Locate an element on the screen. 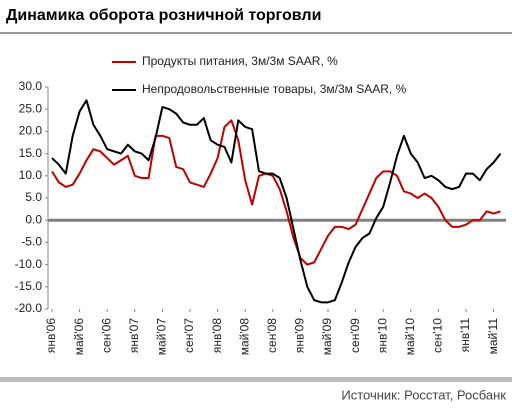 The height and width of the screenshot is (411, 512). chart-title: Динамика оборота розничной торговли is located at coordinates (163, 15).